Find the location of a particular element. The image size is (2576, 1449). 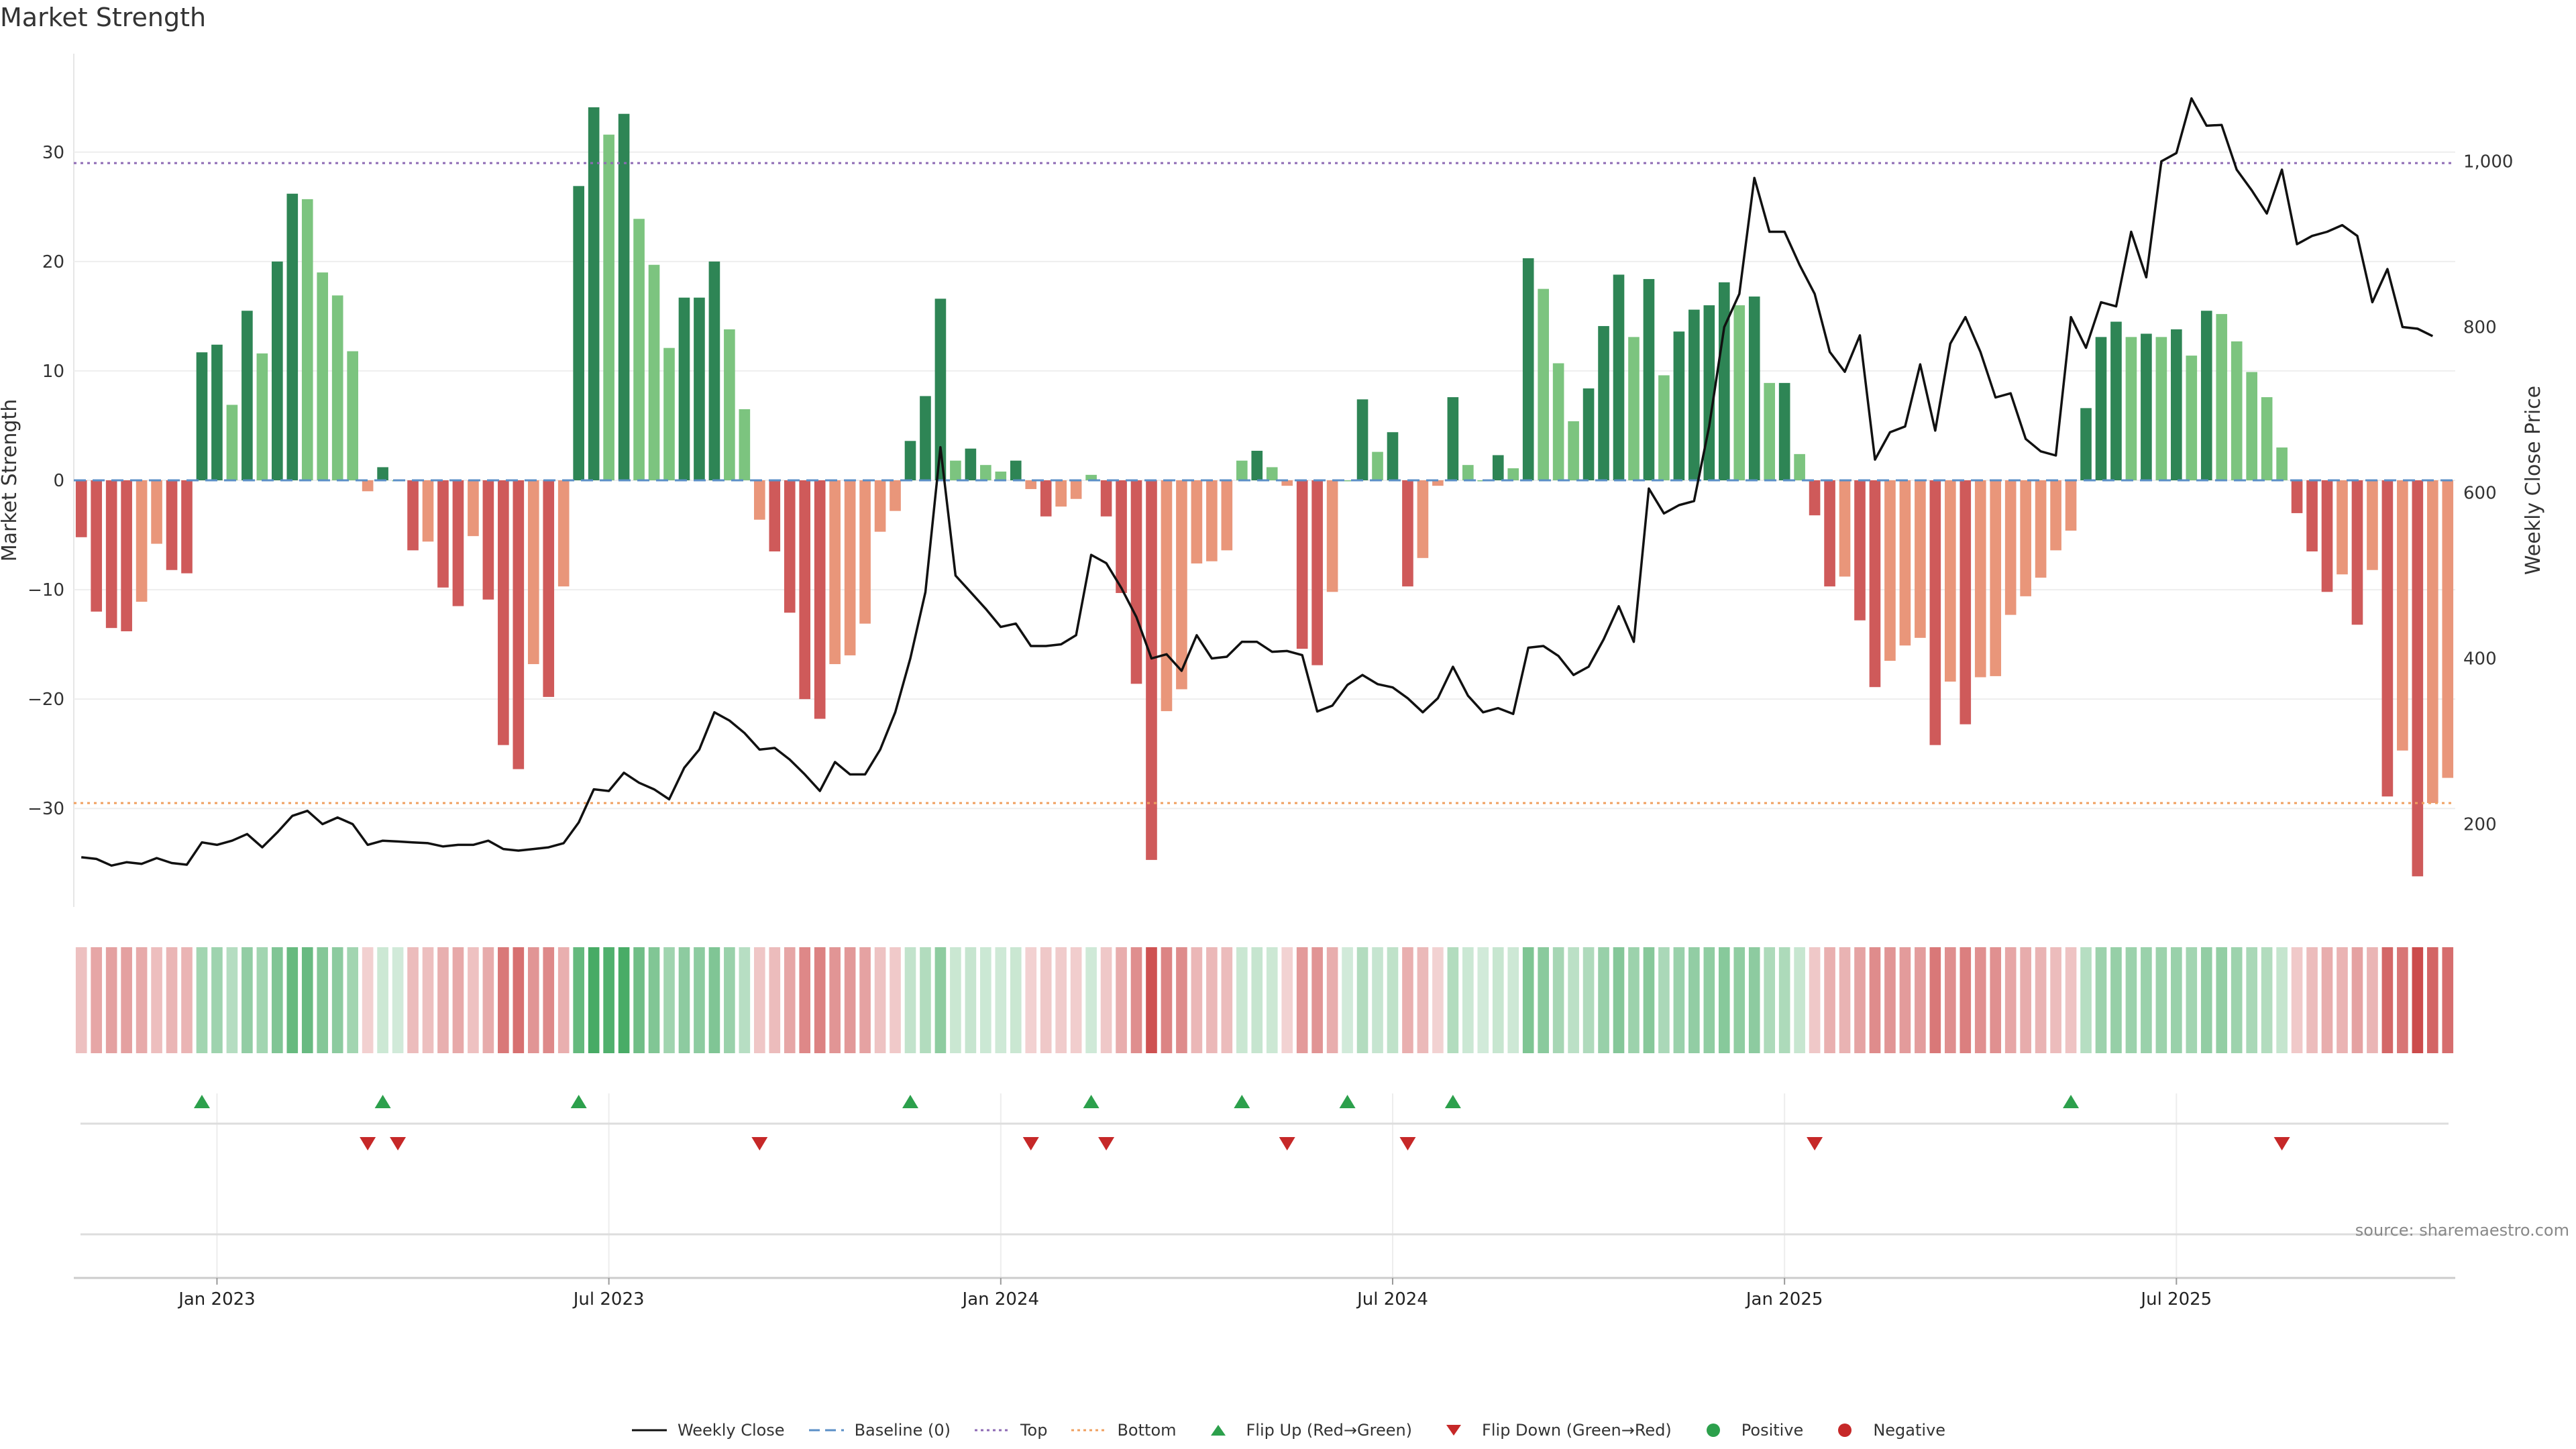

legend-label: Flip Down (Green→Red) is located at coordinates (1577, 1430).